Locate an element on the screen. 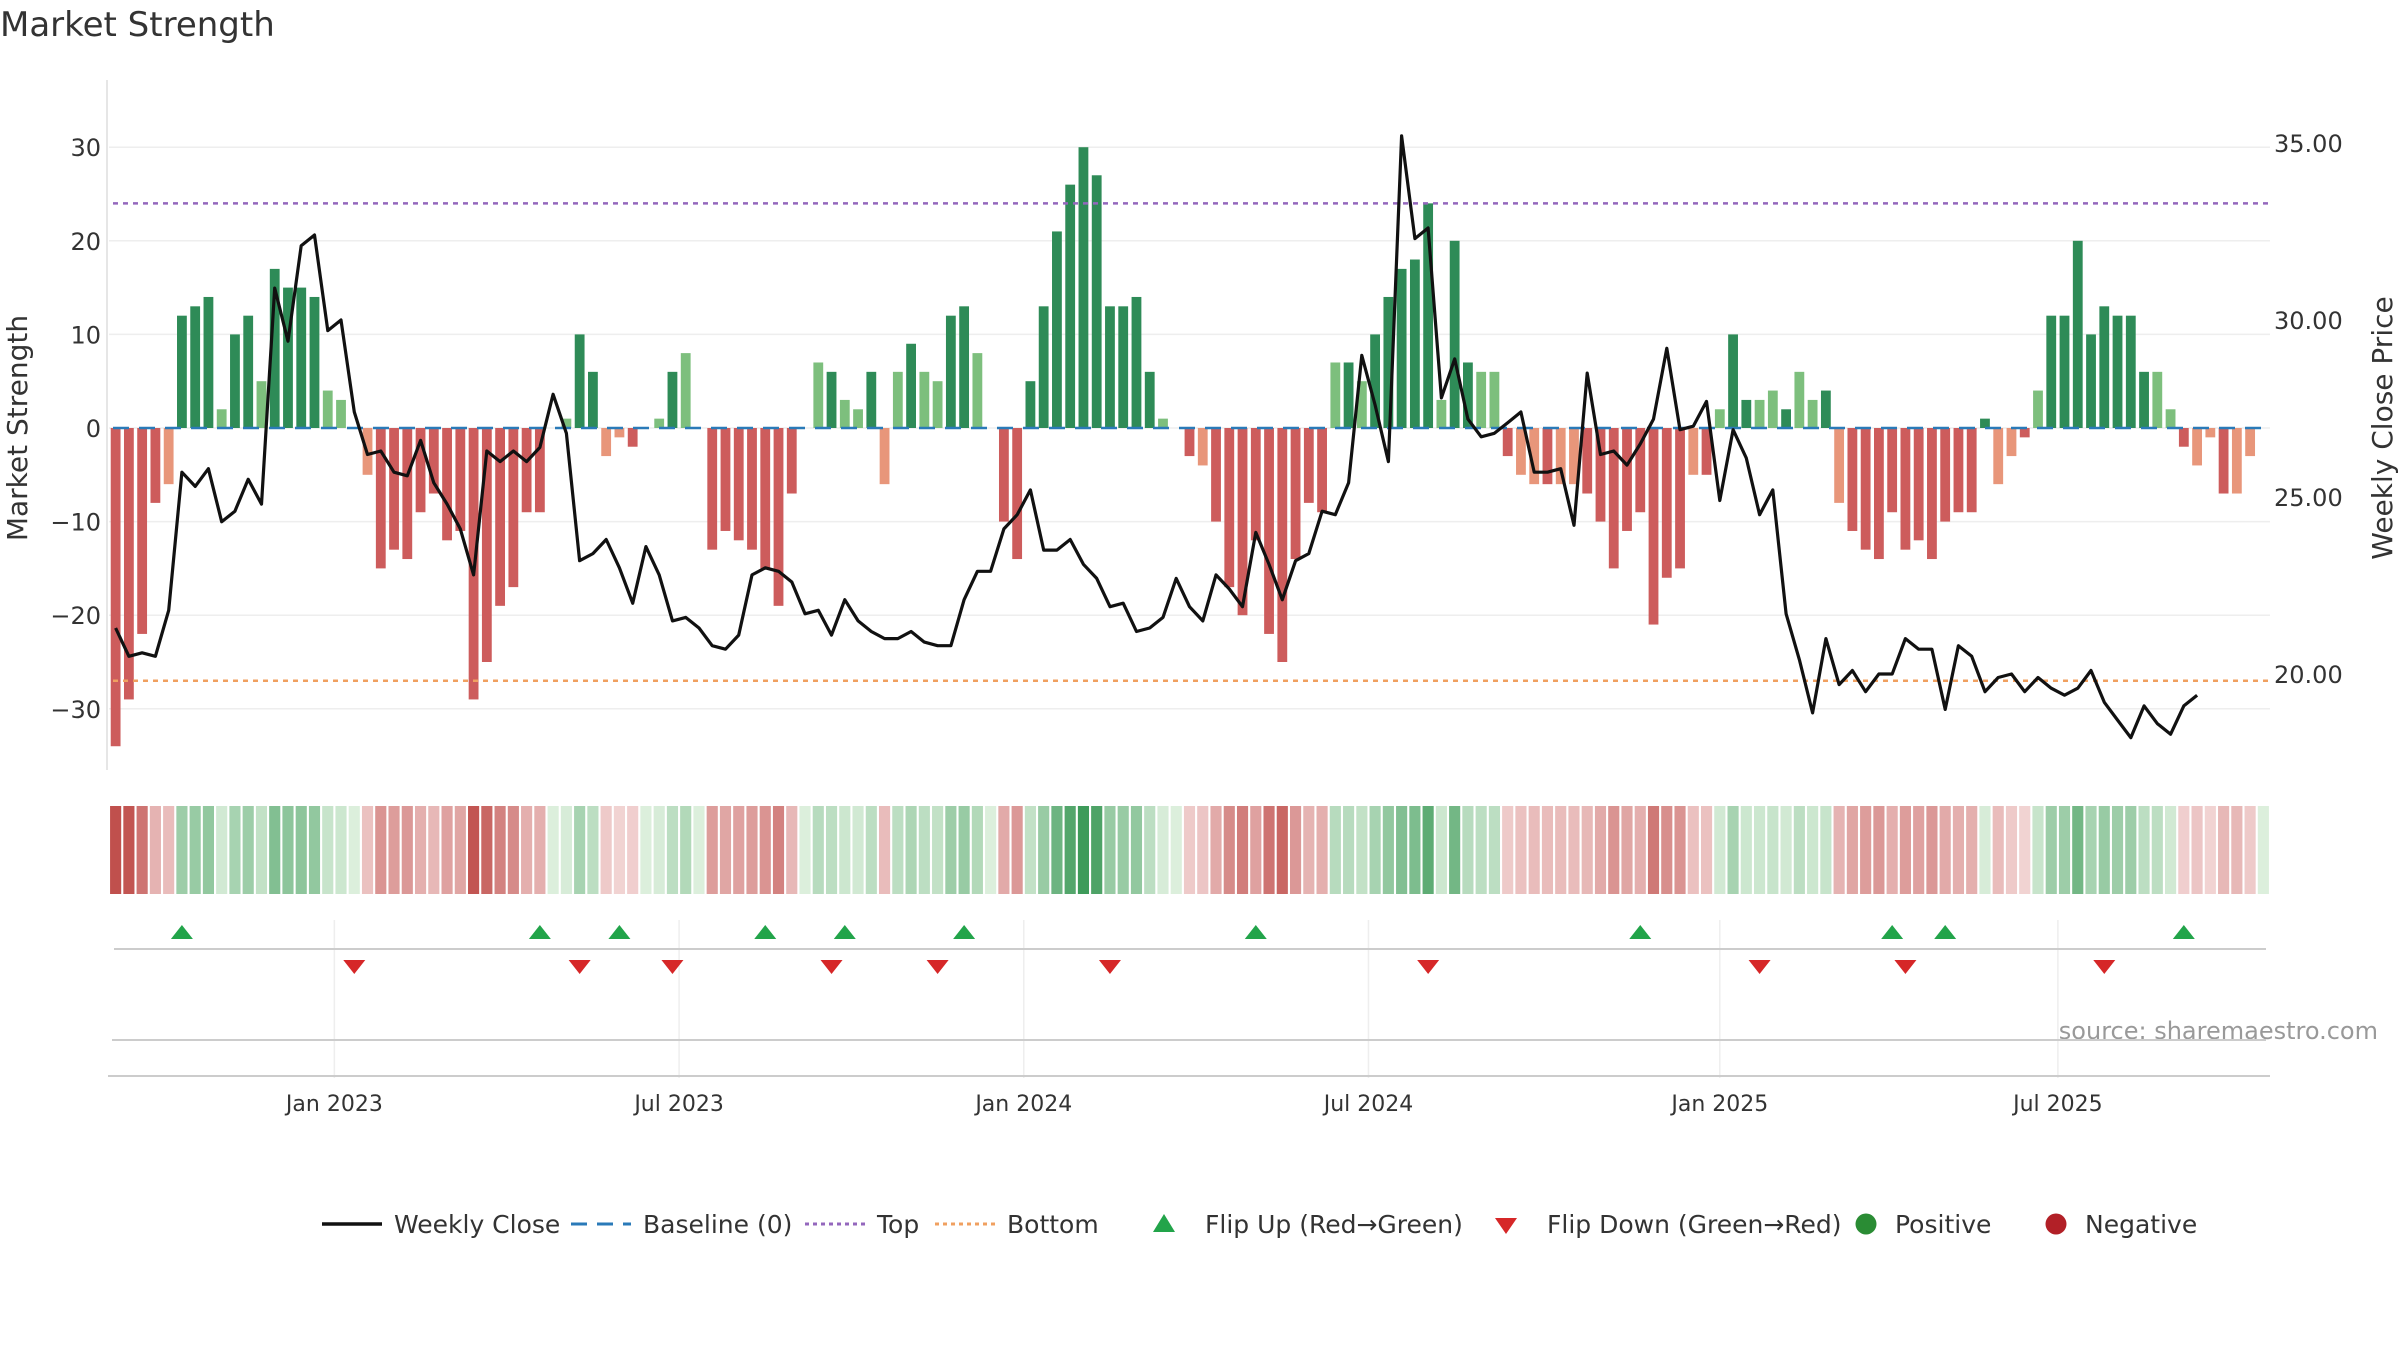 Image resolution: width=2400 pixels, height=1350 pixels. legend-triangle-up-icon is located at coordinates (1164, 1223).